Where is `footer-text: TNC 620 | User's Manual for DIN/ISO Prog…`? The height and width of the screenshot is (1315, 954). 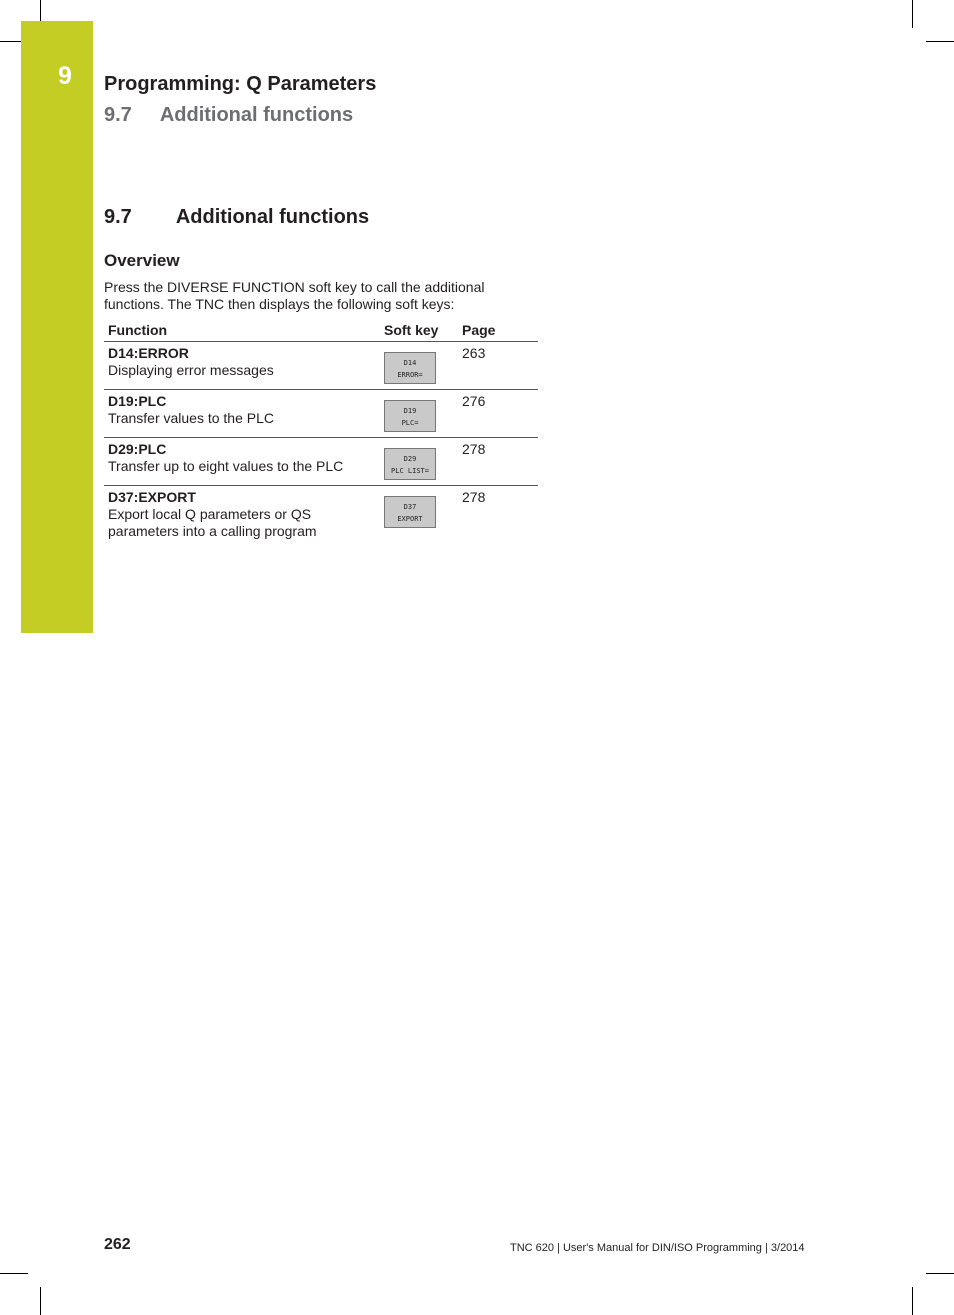
footer-text: TNC 620 | User's Manual for DIN/ISO Prog… is located at coordinates (657, 1248).